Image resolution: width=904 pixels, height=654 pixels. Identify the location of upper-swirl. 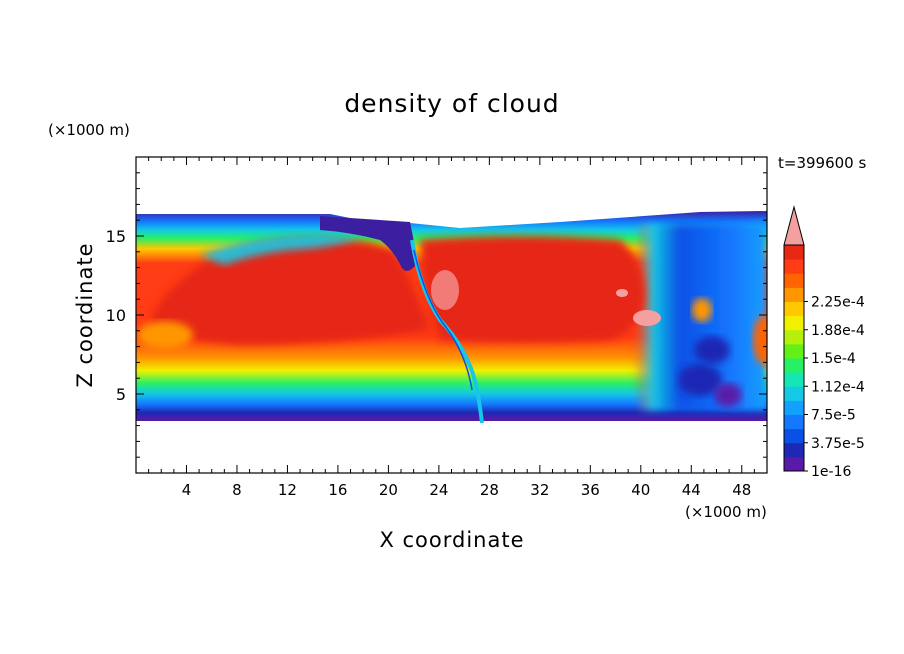
(280, 249).